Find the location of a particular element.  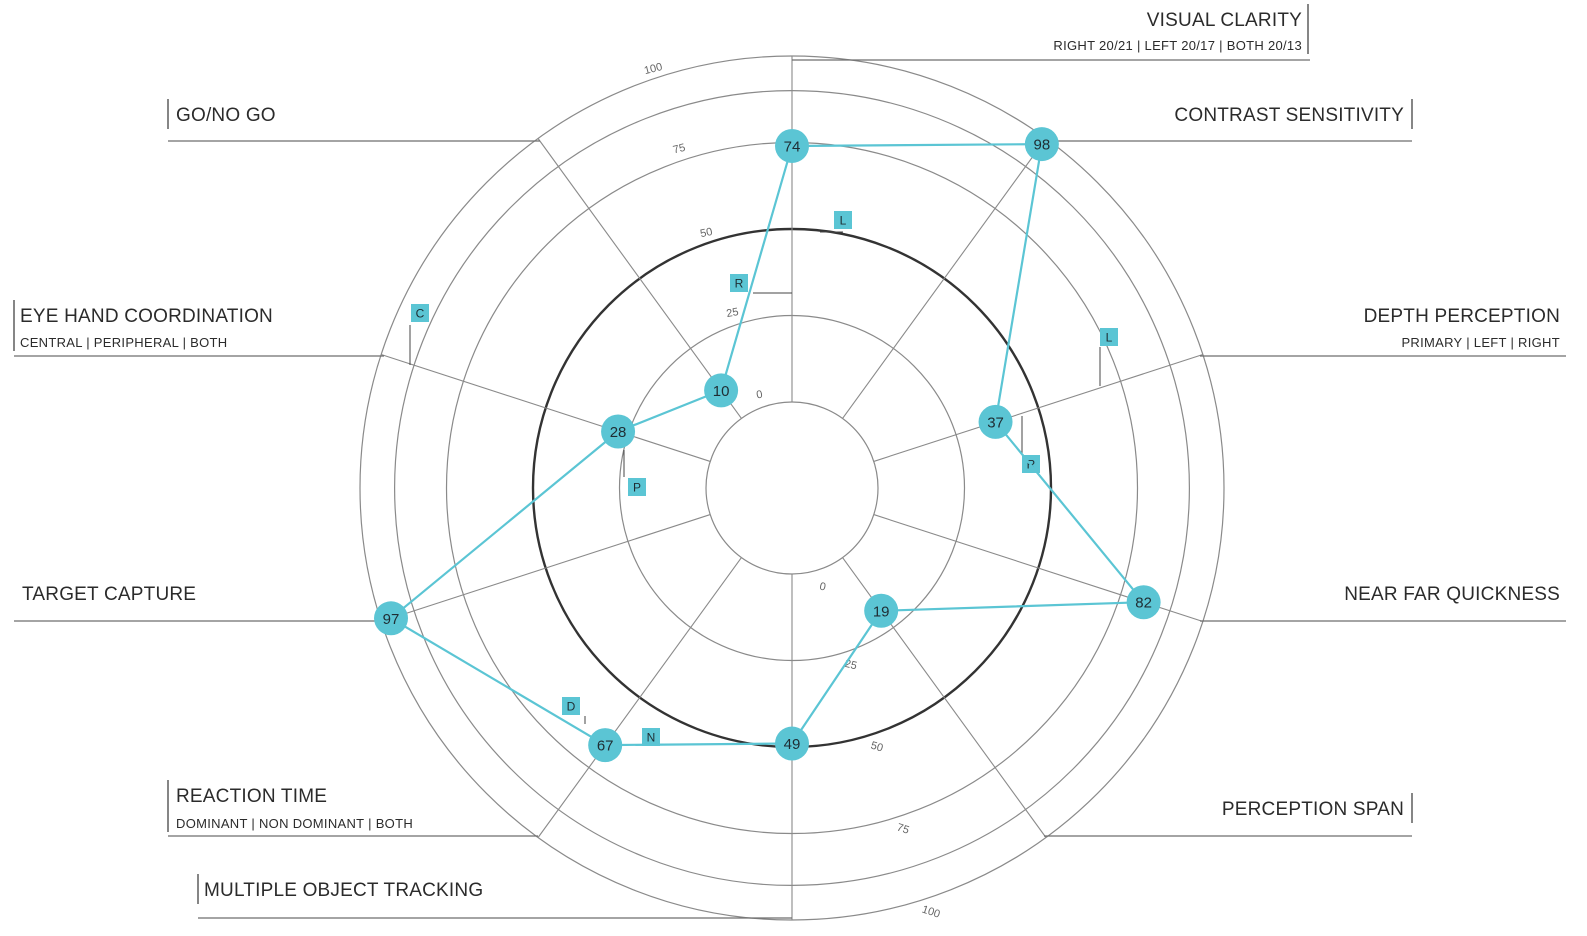

category-subtitle: DOMINANT | NON DOMINANT | BOTH is located at coordinates (294, 823).